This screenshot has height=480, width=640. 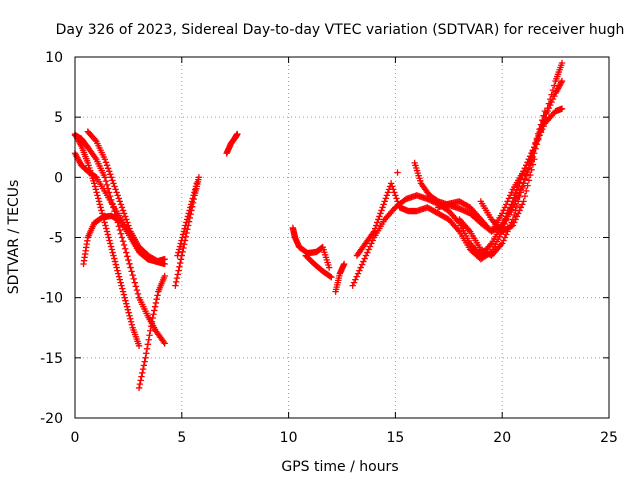 I want to click on y-tick-label: -15, so click(x=51, y=359).